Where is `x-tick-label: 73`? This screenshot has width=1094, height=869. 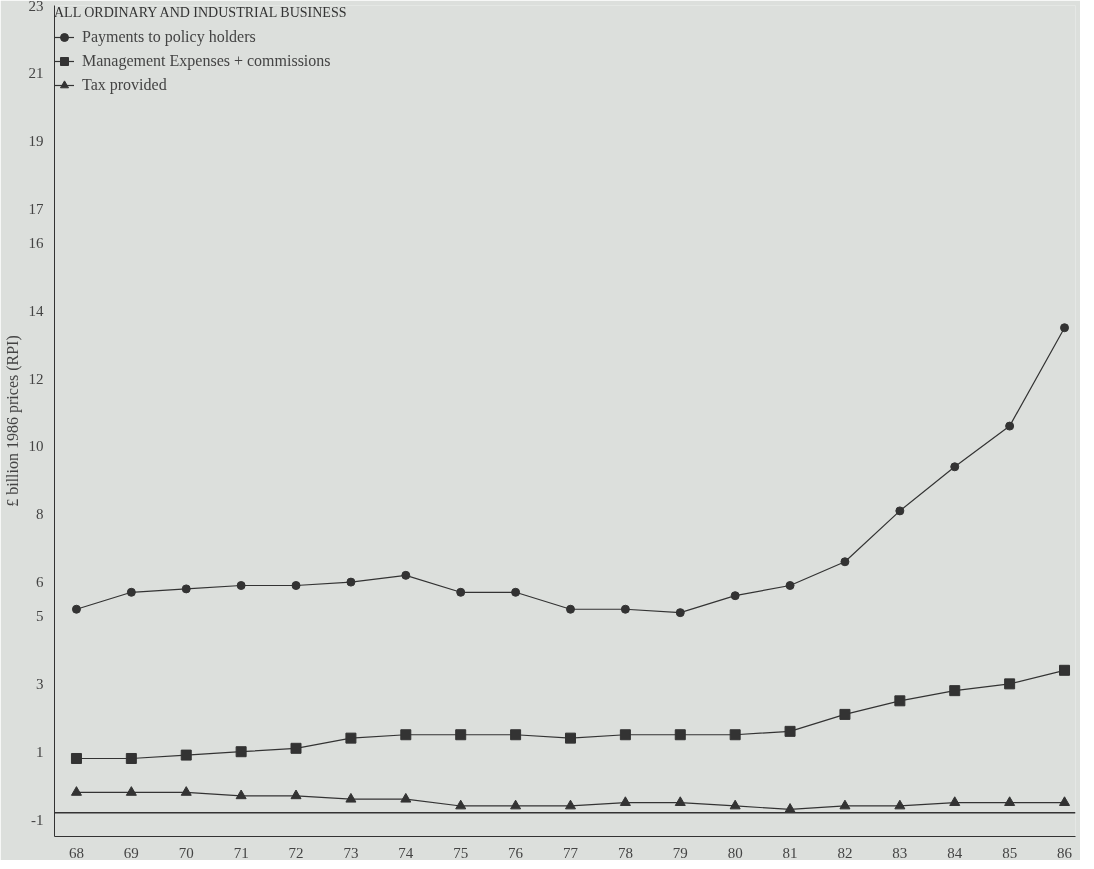 x-tick-label: 73 is located at coordinates (351, 852).